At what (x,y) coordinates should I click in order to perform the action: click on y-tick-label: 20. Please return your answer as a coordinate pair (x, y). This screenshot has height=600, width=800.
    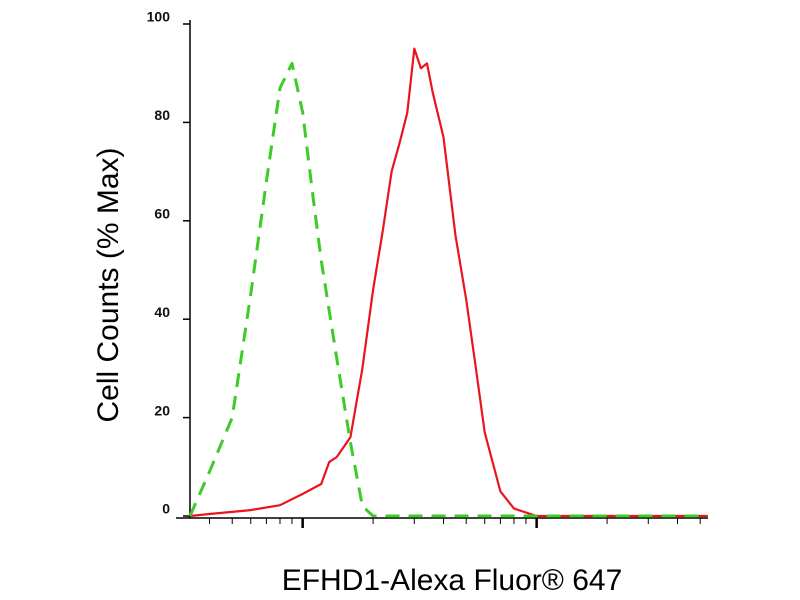
    Looking at the image, I should click on (162, 410).